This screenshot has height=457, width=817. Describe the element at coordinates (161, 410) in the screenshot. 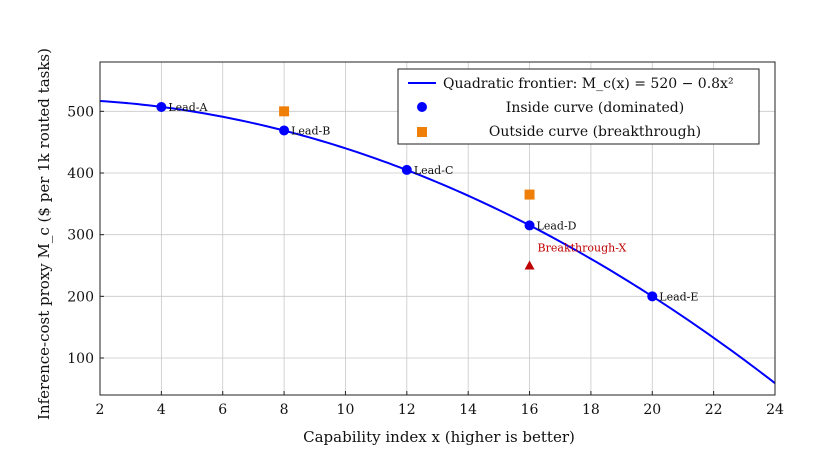

I see `x-tick-label: 4` at that location.